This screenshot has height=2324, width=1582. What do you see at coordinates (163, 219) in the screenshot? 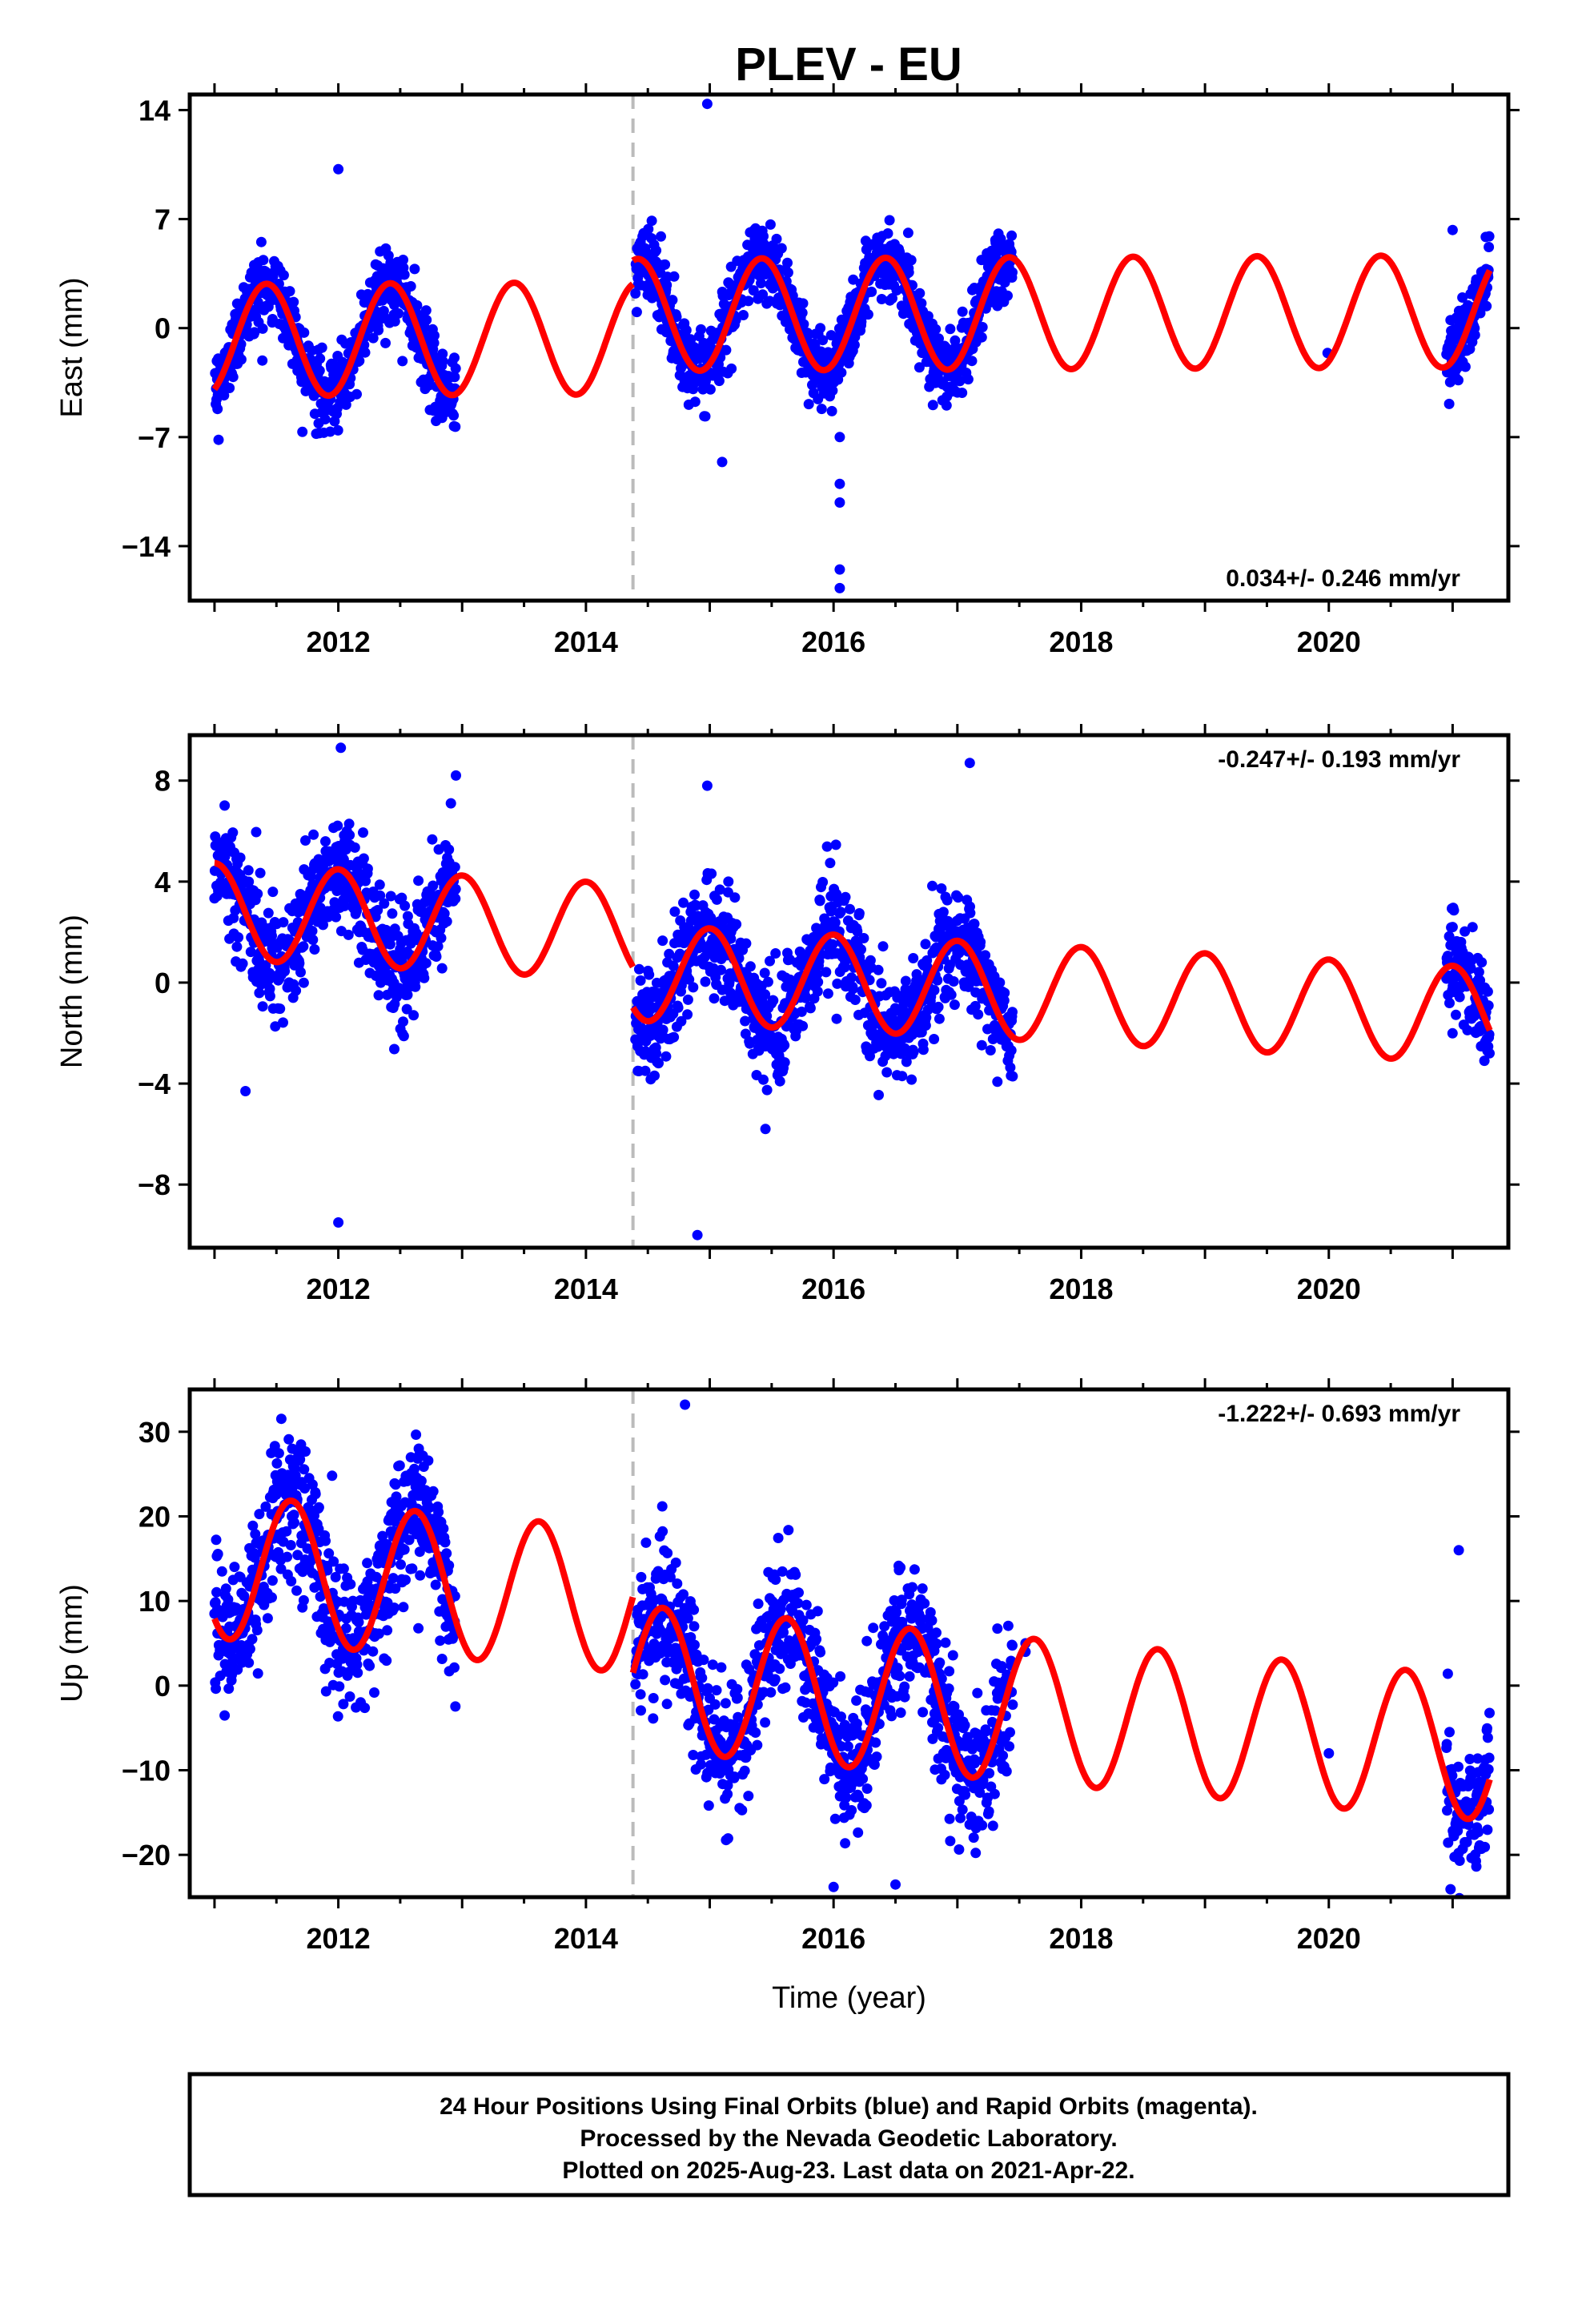
I see `y-tick-label: 7` at bounding box center [163, 219].